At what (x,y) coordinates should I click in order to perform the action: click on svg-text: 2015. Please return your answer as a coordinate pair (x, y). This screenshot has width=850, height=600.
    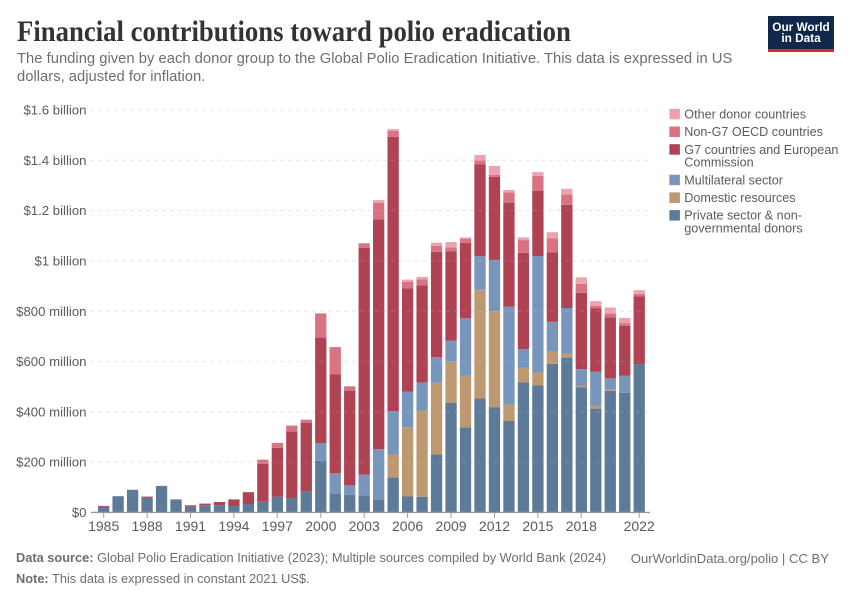
    Looking at the image, I should click on (537, 526).